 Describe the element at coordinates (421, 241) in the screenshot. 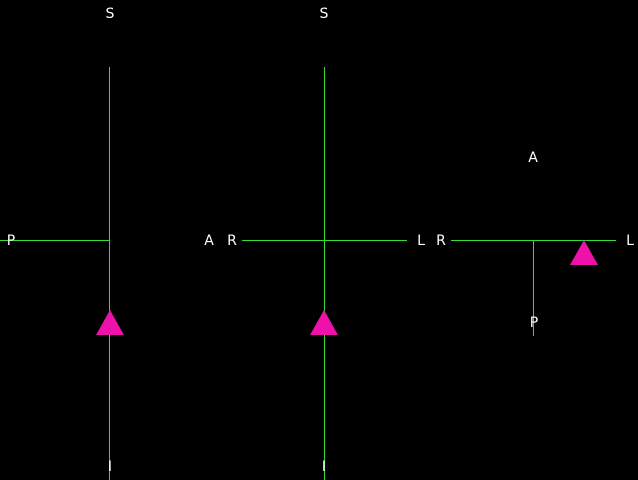

I see `view-middle-right-label: L` at that location.